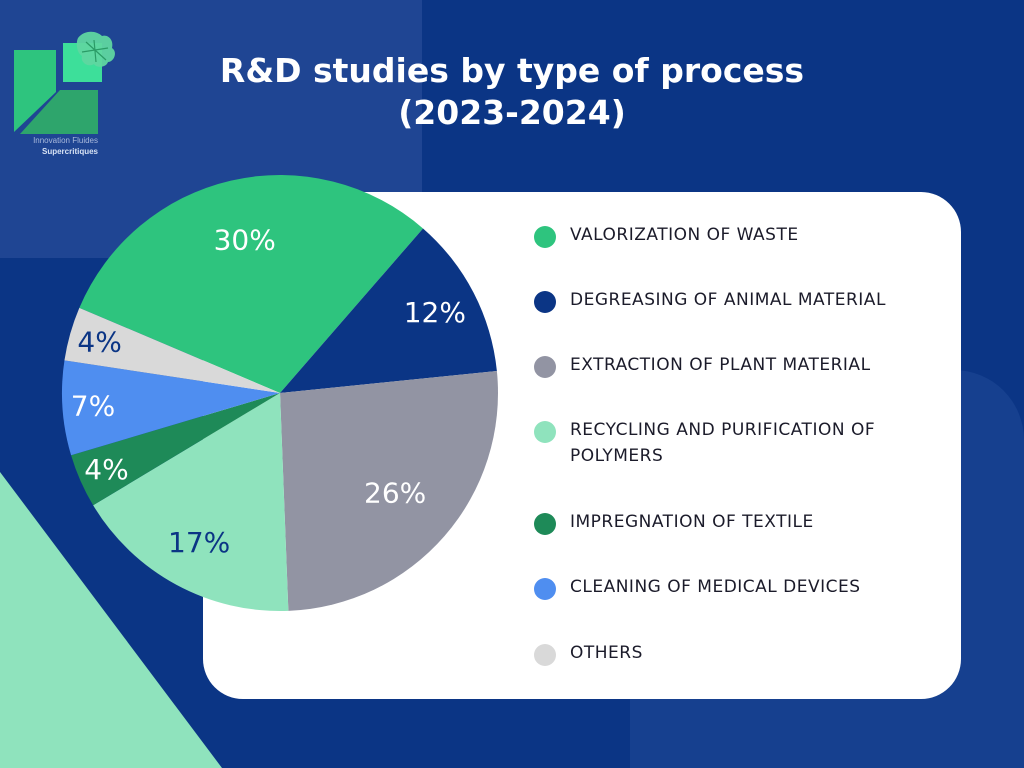 The image size is (1024, 768). Describe the element at coordinates (64, 82) in the screenshot. I see `logo-icon` at that location.